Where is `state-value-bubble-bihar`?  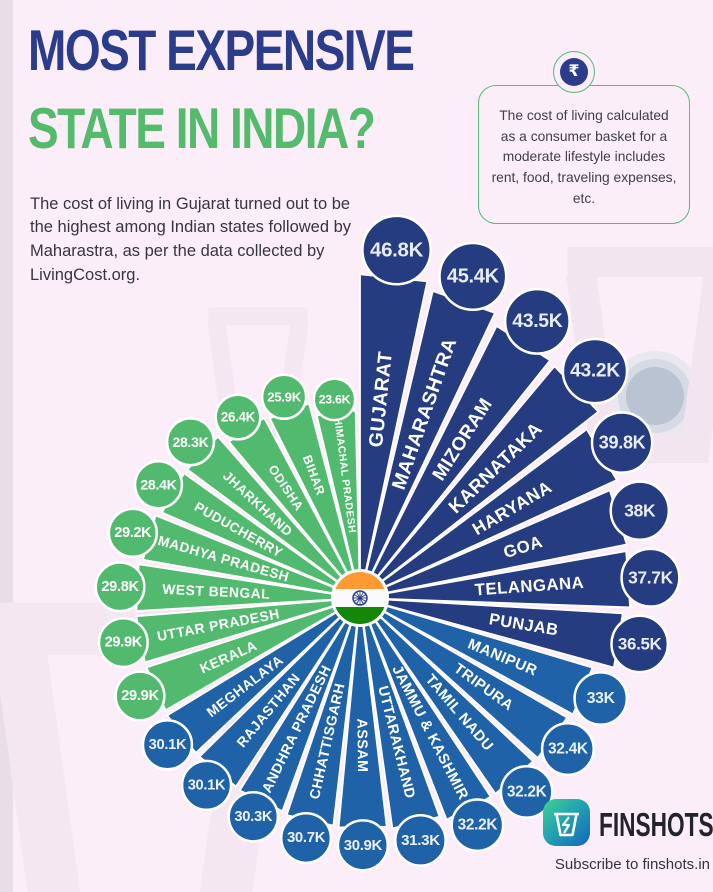 state-value-bubble-bihar is located at coordinates (284, 397).